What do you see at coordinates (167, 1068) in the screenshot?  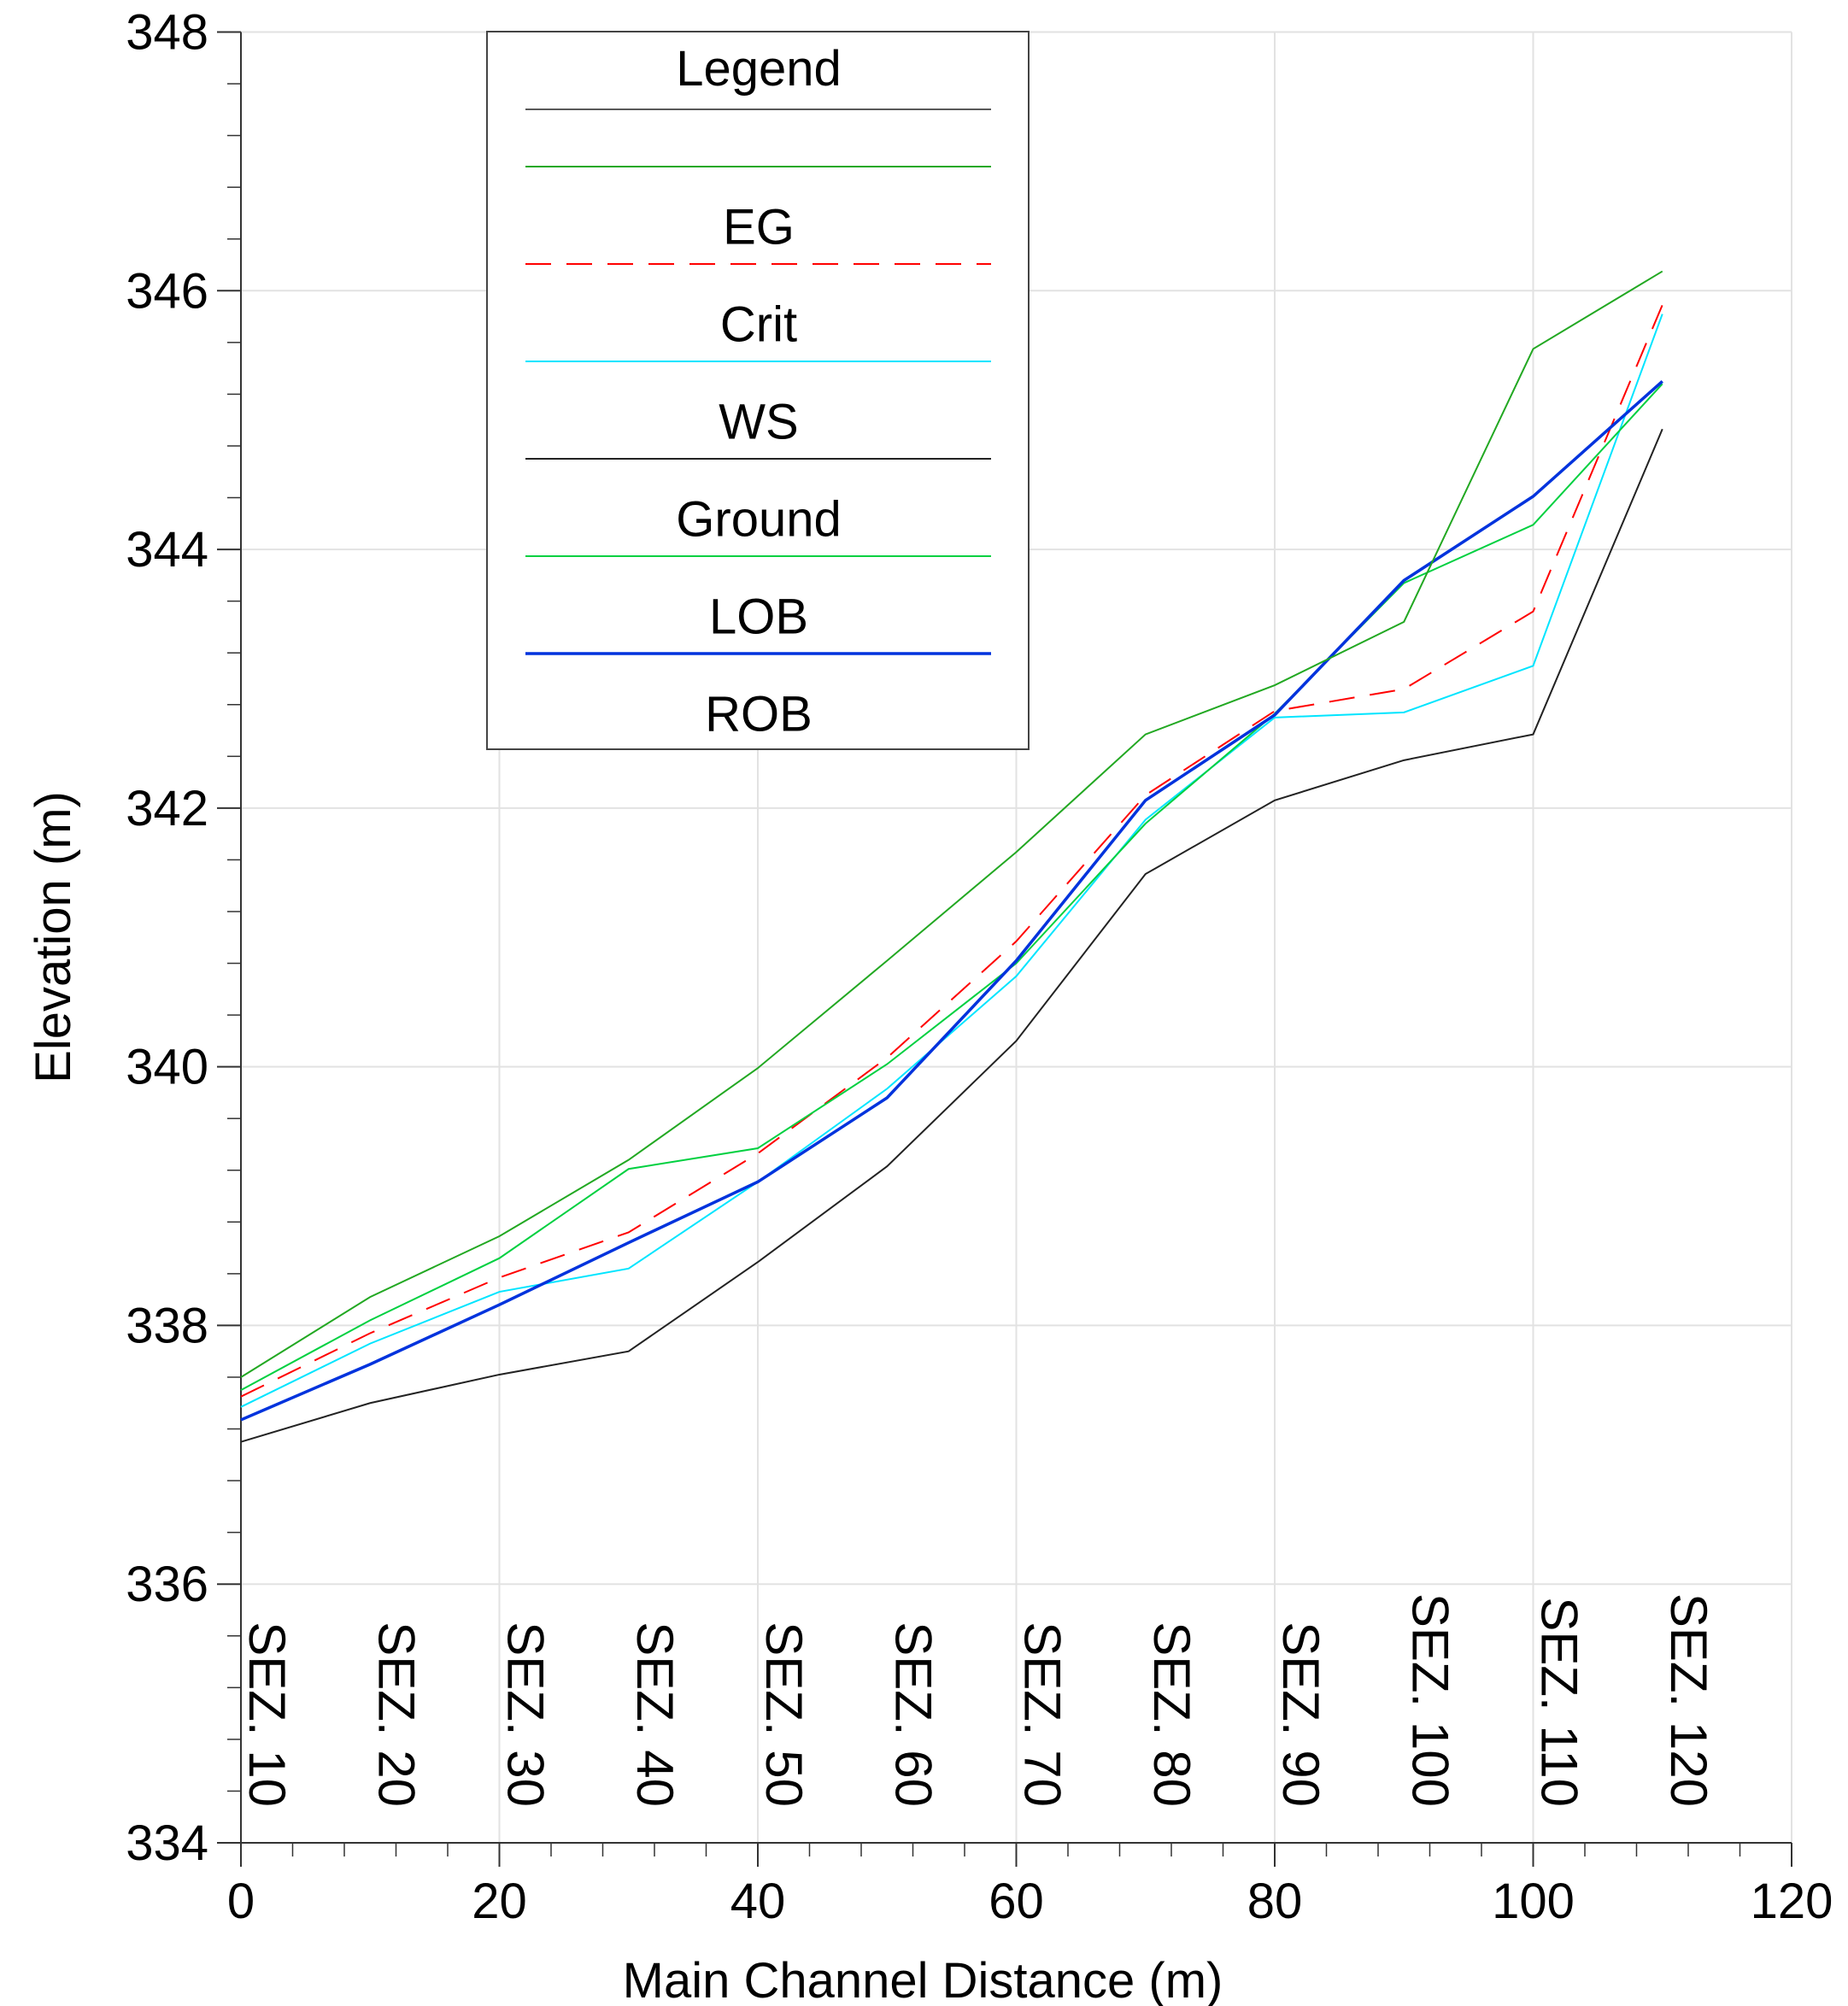 I see `y-tick-label: 340` at bounding box center [167, 1068].